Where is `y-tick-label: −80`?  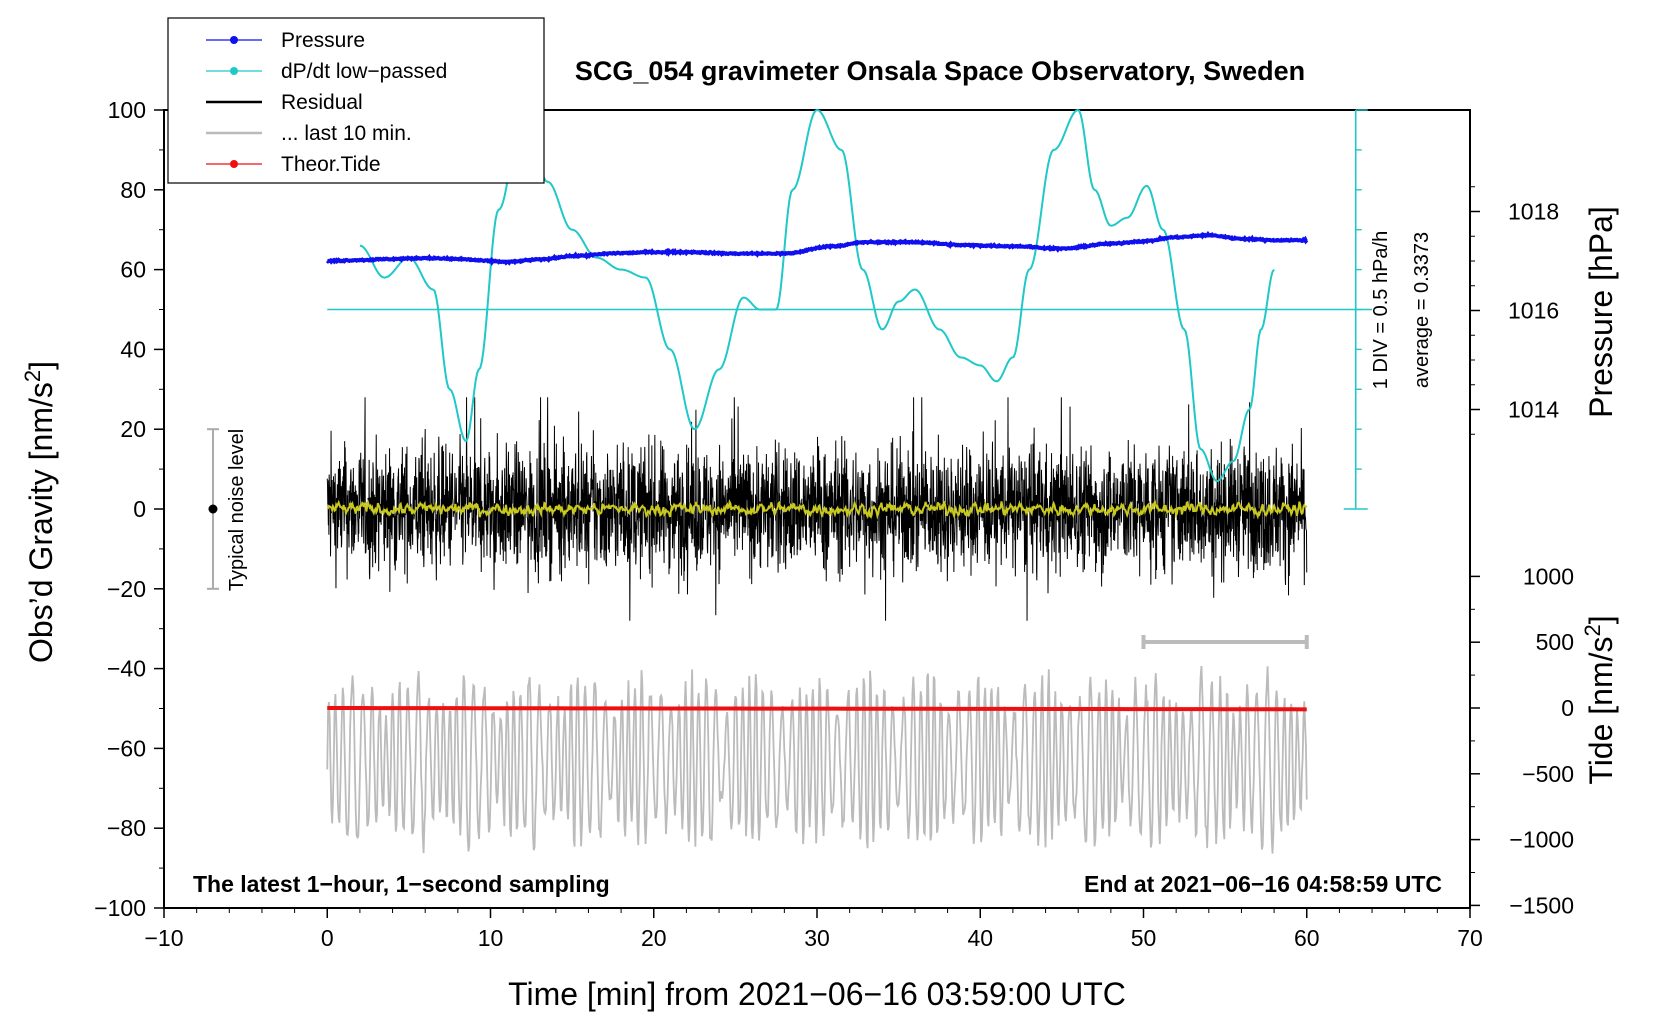 y-tick-label: −80 is located at coordinates (126, 828).